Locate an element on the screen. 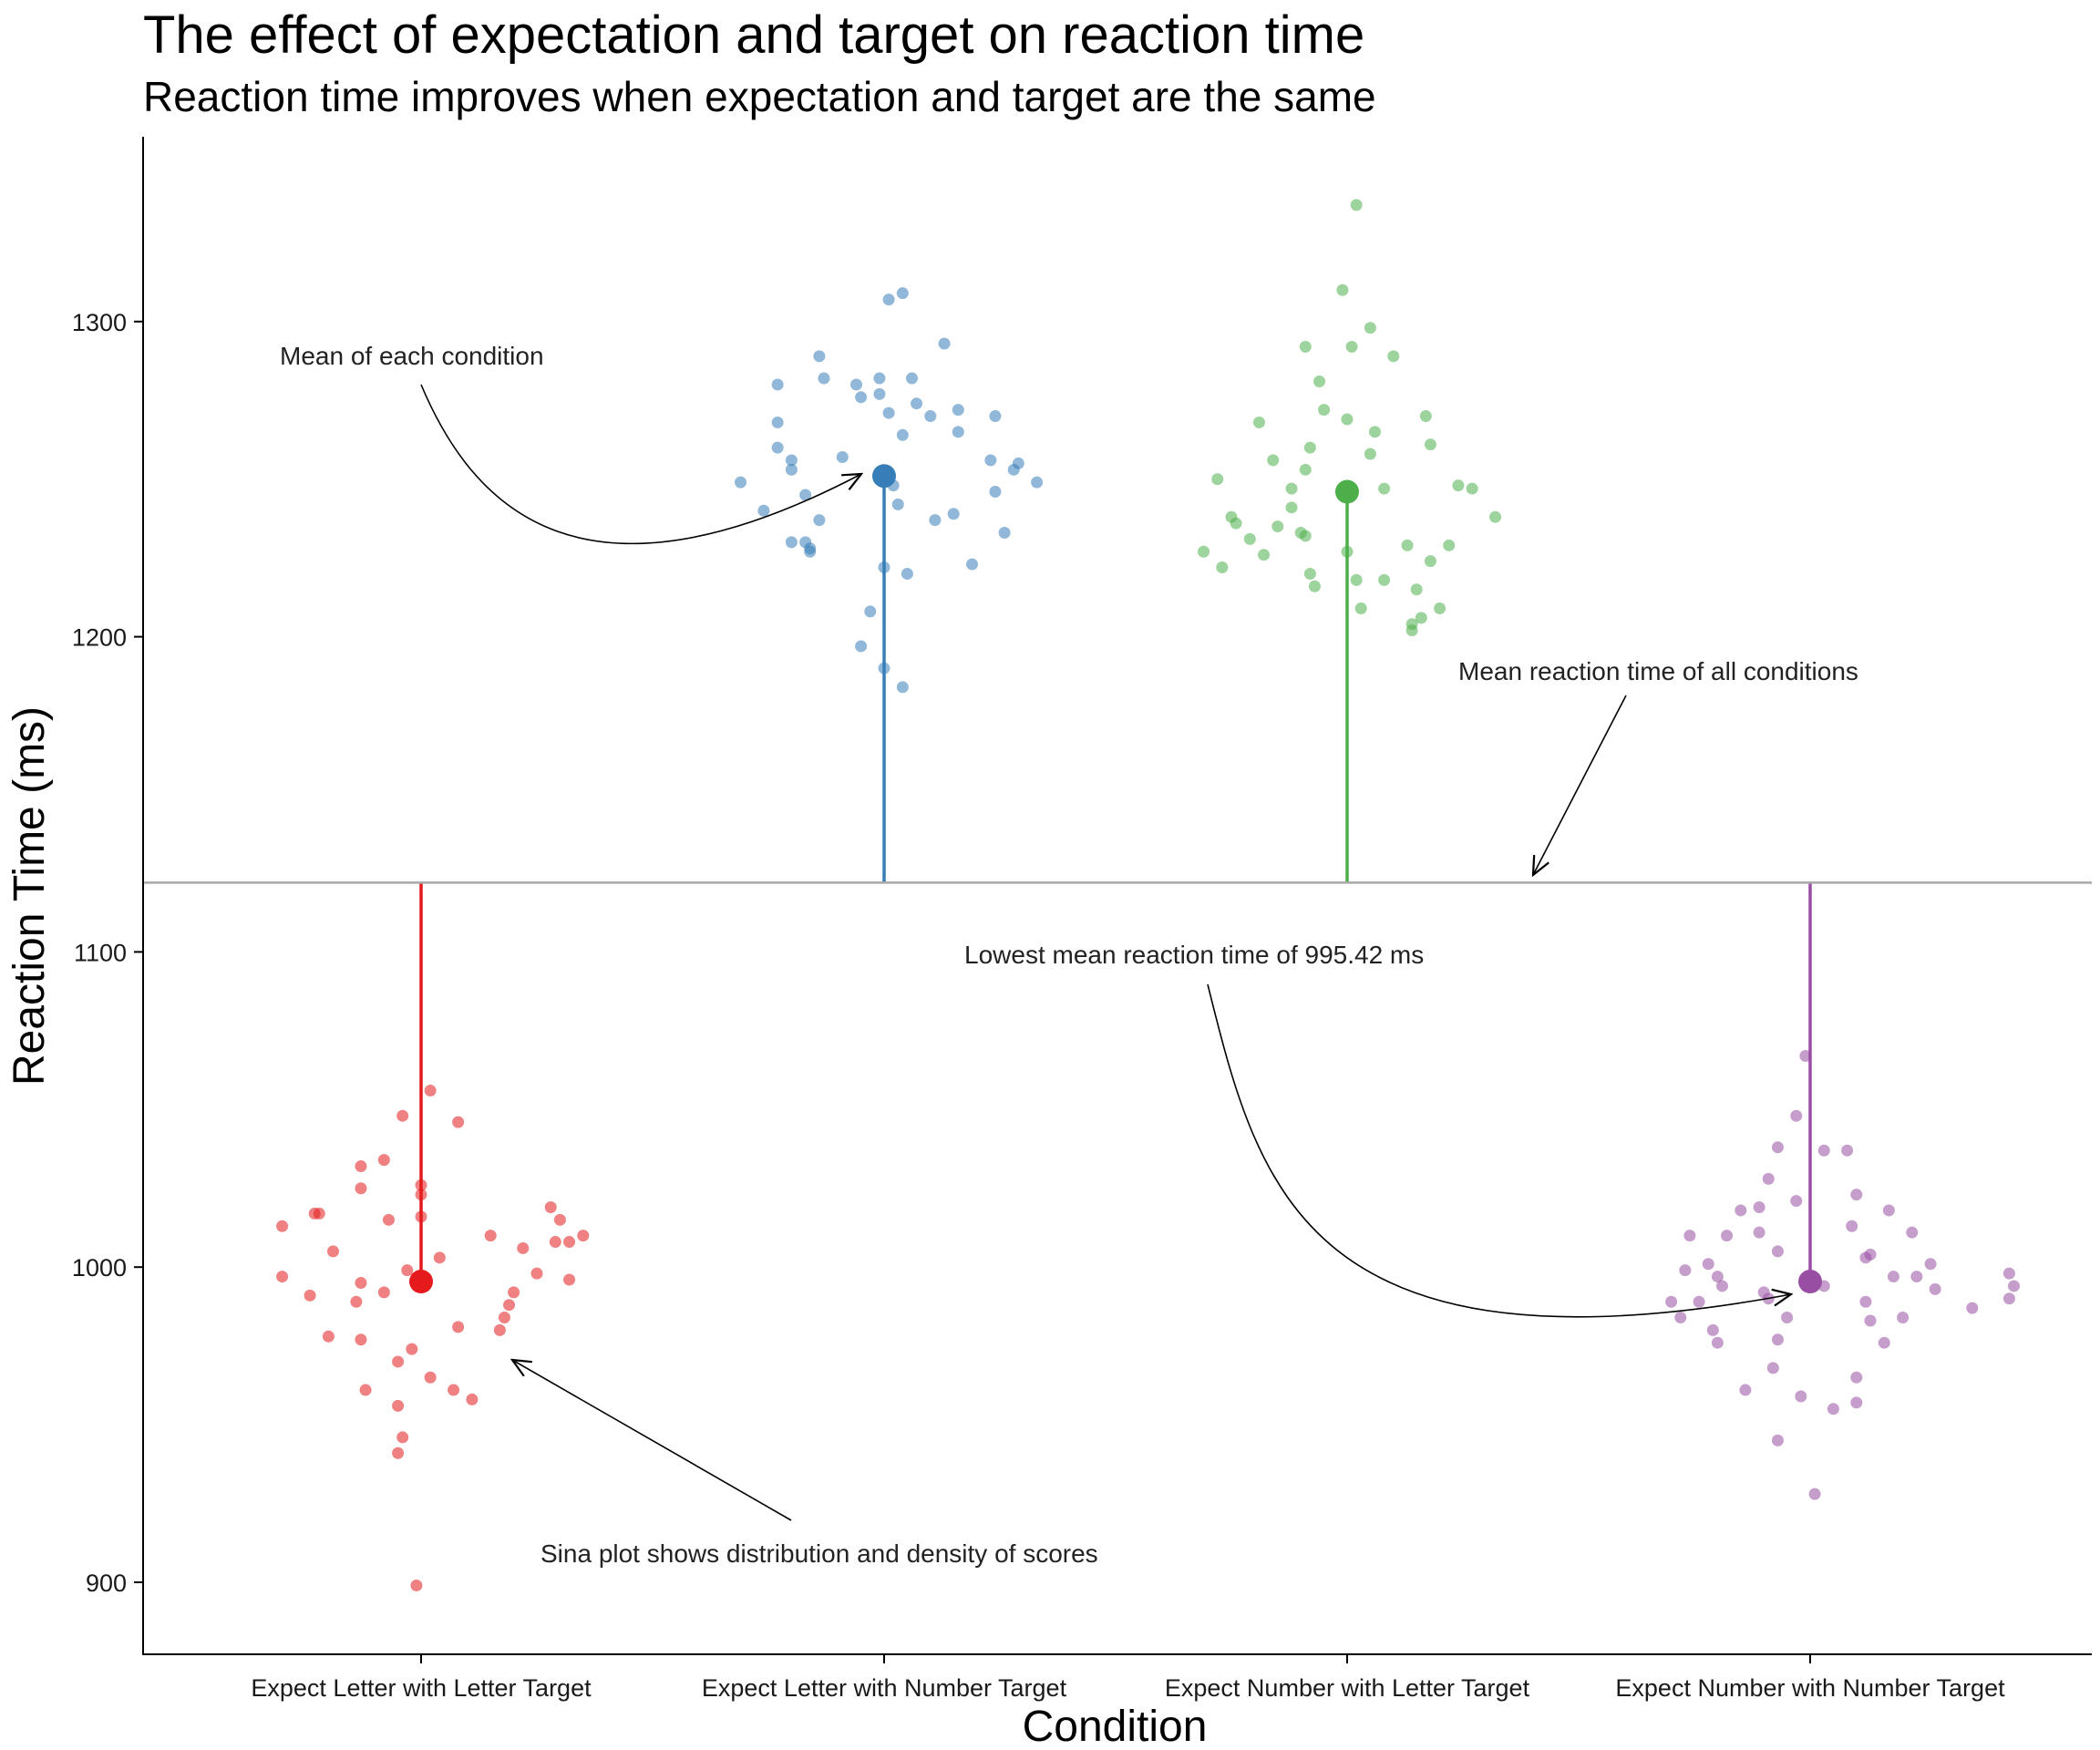 Image resolution: width=2100 pixels, height=1750 pixels. x-tick-label: Expect Number with Letter Target is located at coordinates (1348, 1688).